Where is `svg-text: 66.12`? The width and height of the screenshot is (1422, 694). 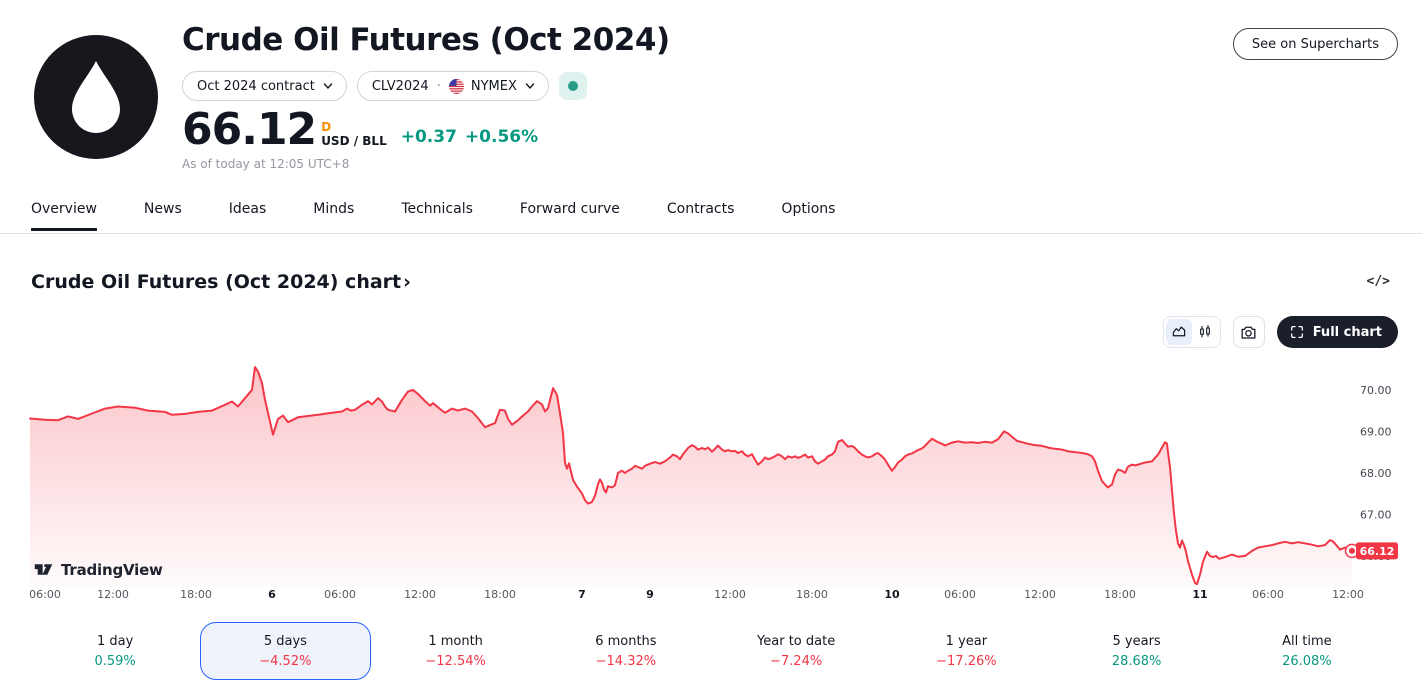 svg-text: 66.12 is located at coordinates (1377, 551).